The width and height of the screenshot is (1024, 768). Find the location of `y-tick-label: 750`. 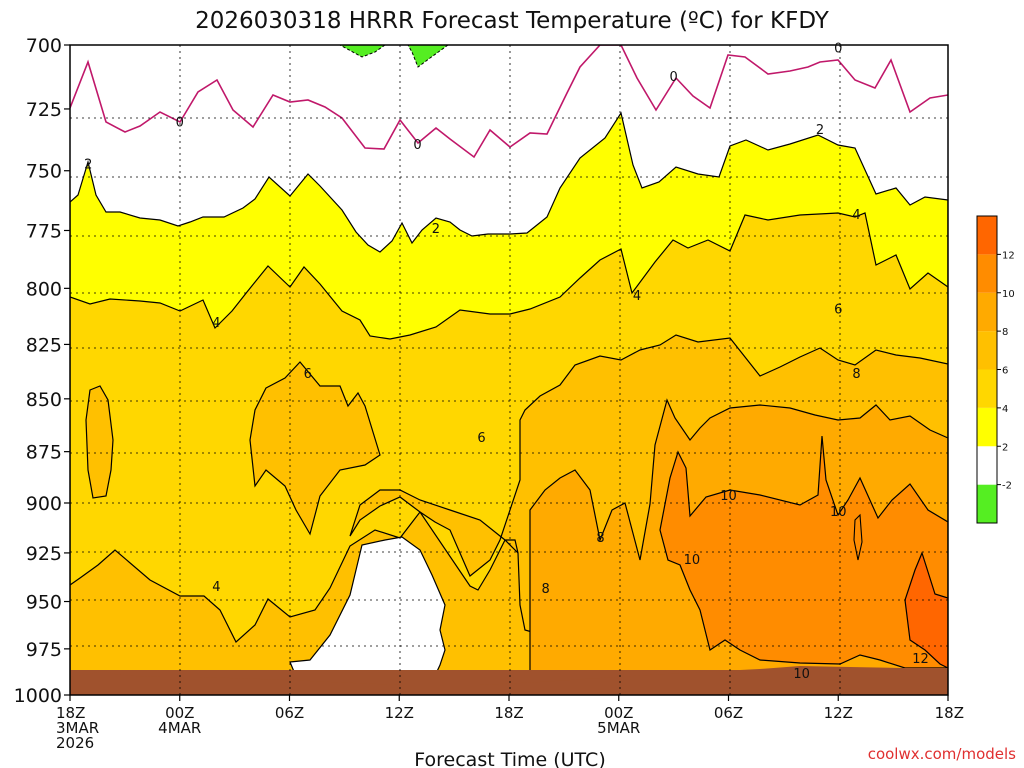

y-tick-label: 750 is located at coordinates (44, 172).